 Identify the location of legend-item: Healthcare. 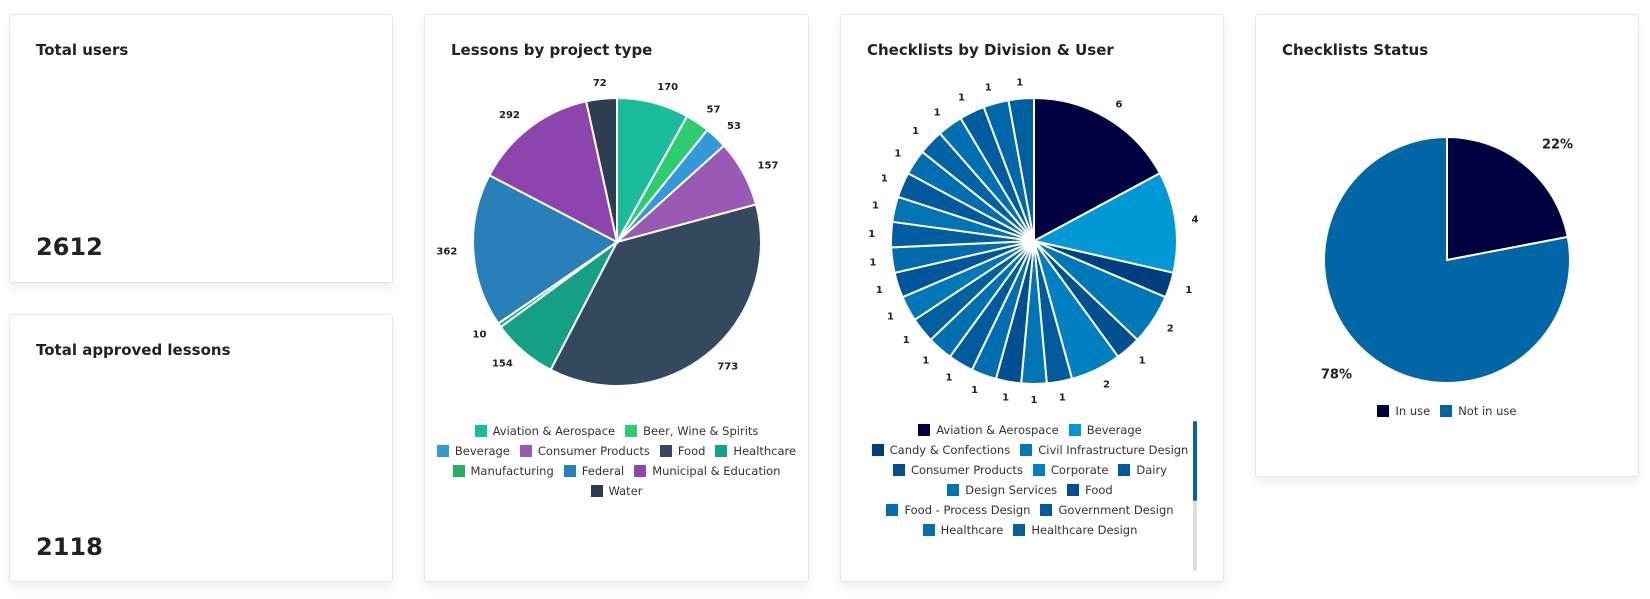
(755, 451).